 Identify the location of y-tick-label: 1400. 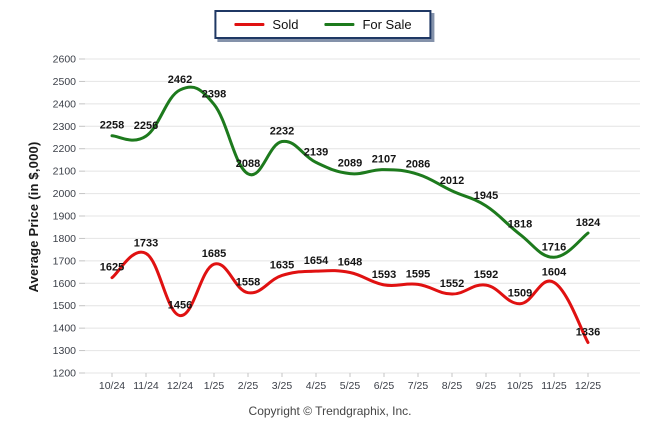
(65, 329).